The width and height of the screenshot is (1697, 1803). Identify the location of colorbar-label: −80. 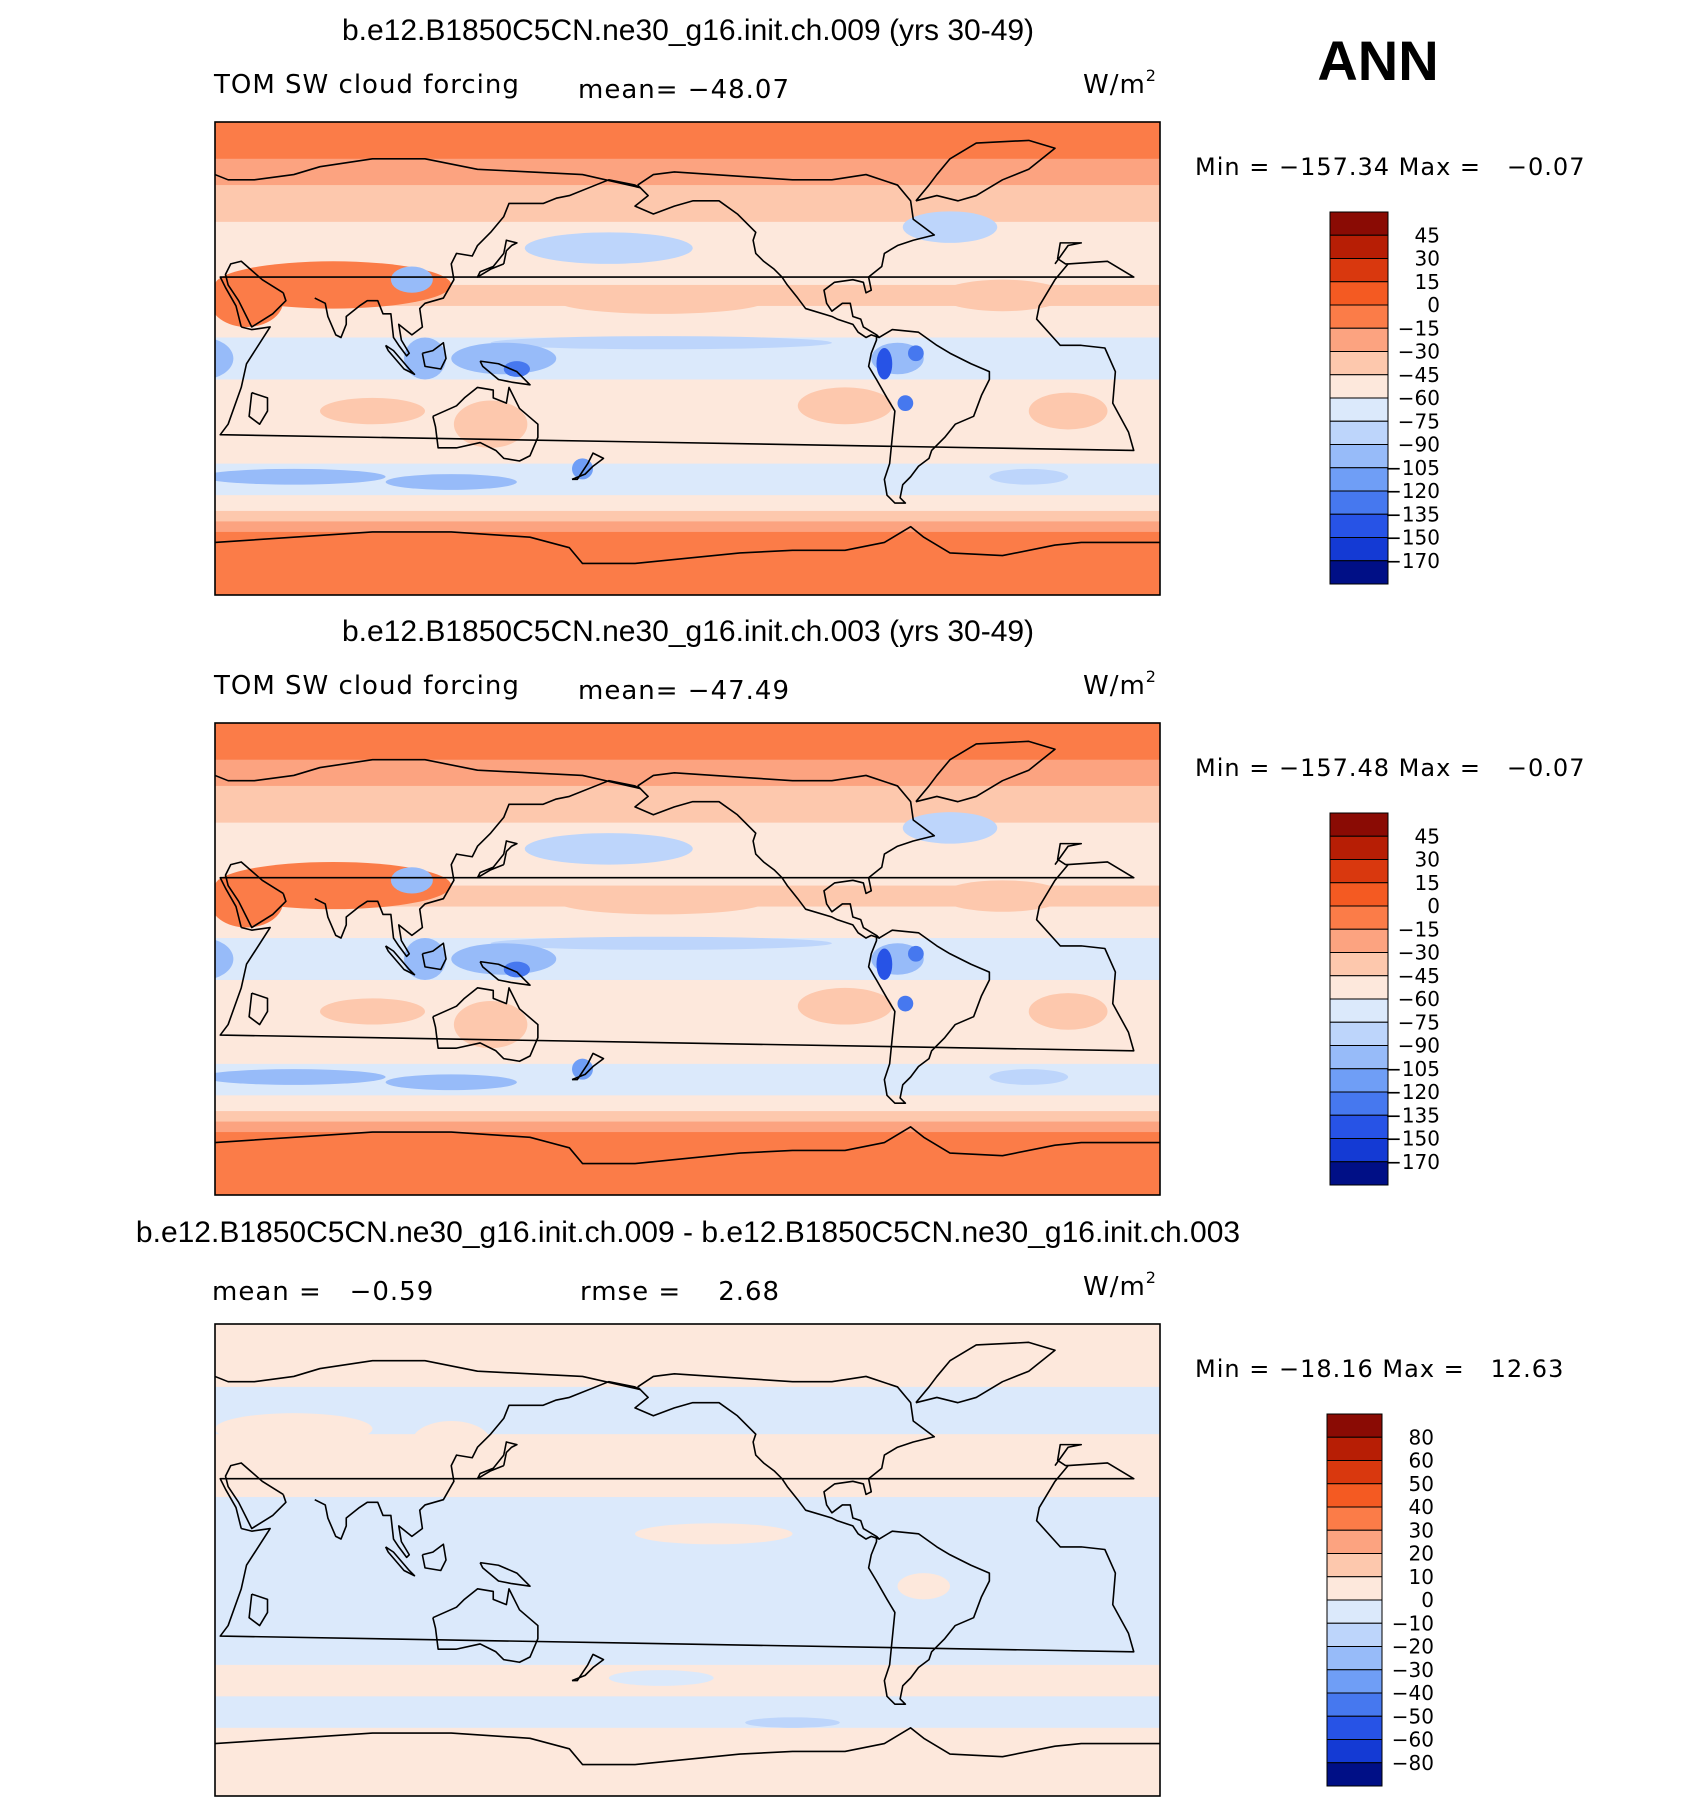
(1413, 1763).